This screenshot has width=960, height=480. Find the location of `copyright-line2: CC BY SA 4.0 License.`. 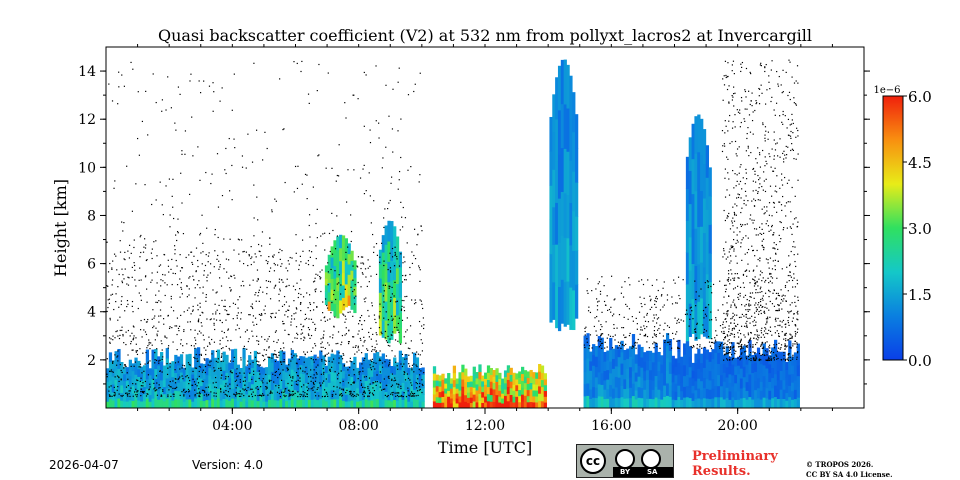

copyright-line2: CC BY SA 4.0 License. is located at coordinates (849, 474).